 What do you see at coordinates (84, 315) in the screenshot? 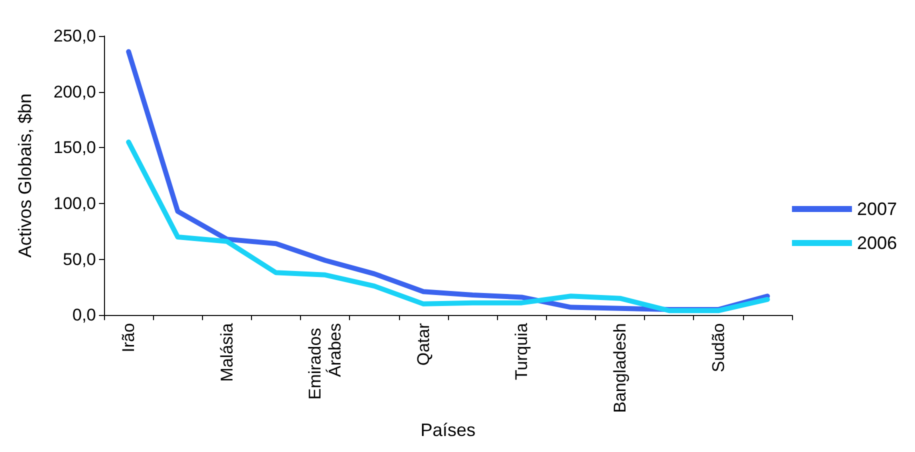
I see `y-tick-label: 0,0` at bounding box center [84, 315].